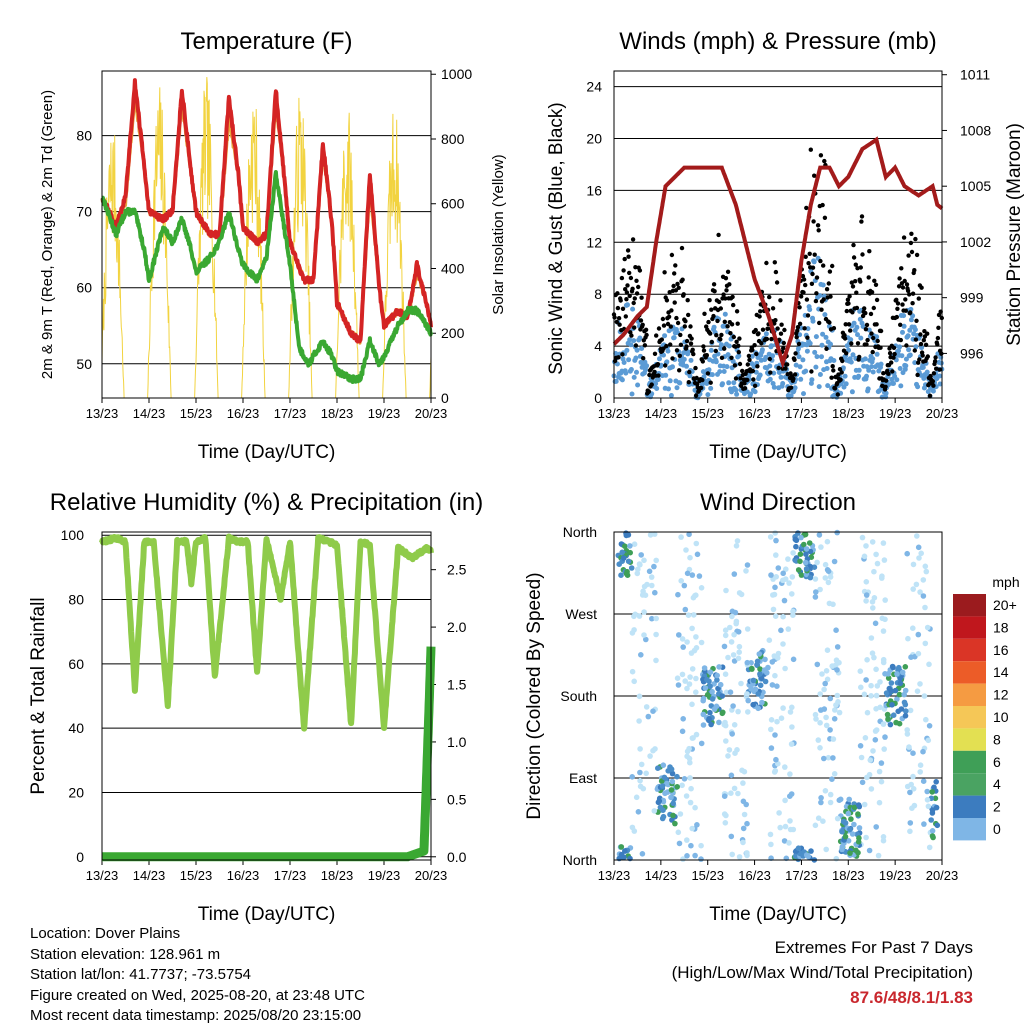 This screenshot has height=1027, width=1024. Describe the element at coordinates (105, 933) in the screenshot. I see `location-text: Location: Dover Plains` at that location.